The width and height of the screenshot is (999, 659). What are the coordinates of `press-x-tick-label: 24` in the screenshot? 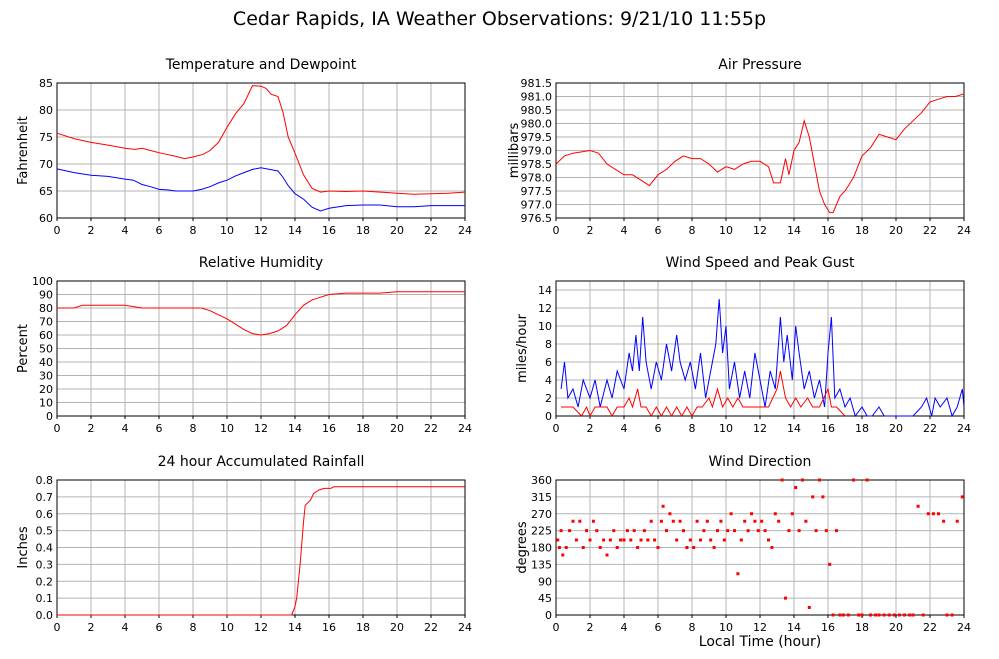 It's located at (964, 230).